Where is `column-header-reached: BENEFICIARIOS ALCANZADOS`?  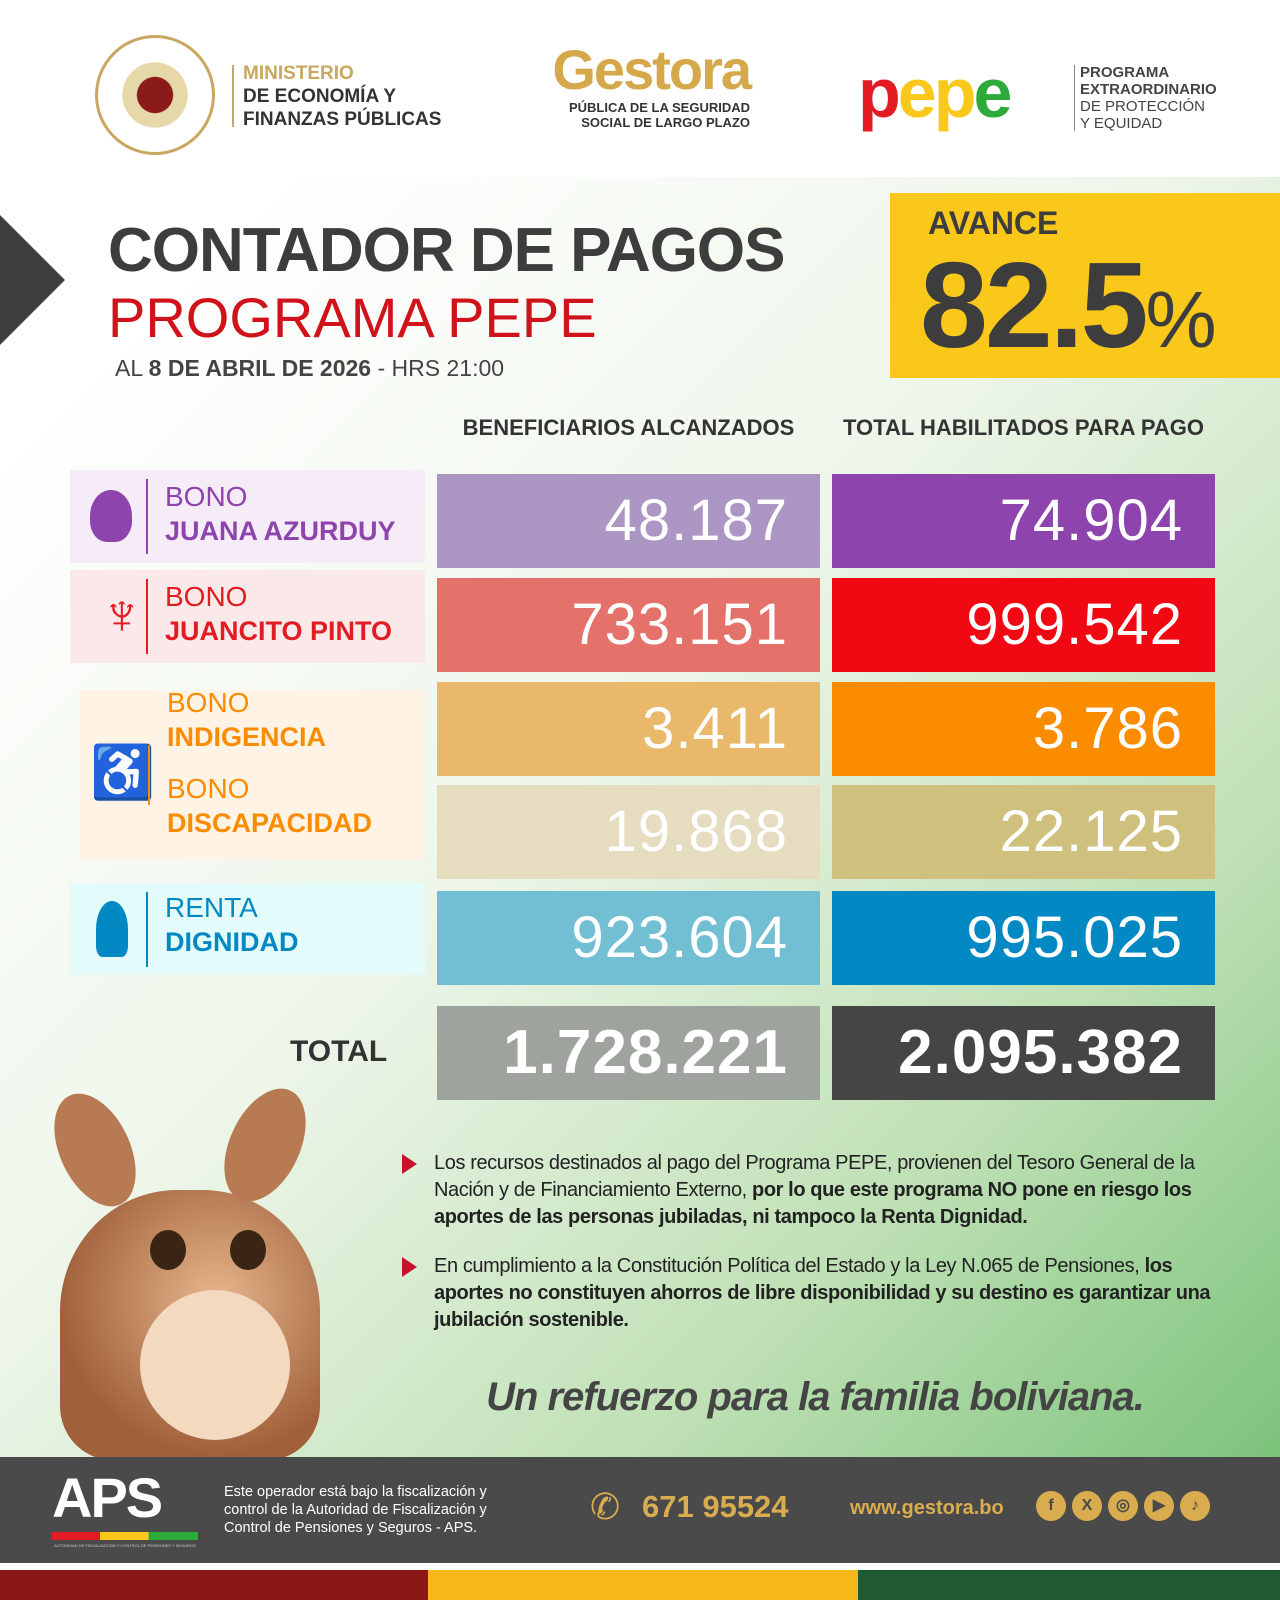
column-header-reached: BENEFICIARIOS ALCANZADOS is located at coordinates (628, 427).